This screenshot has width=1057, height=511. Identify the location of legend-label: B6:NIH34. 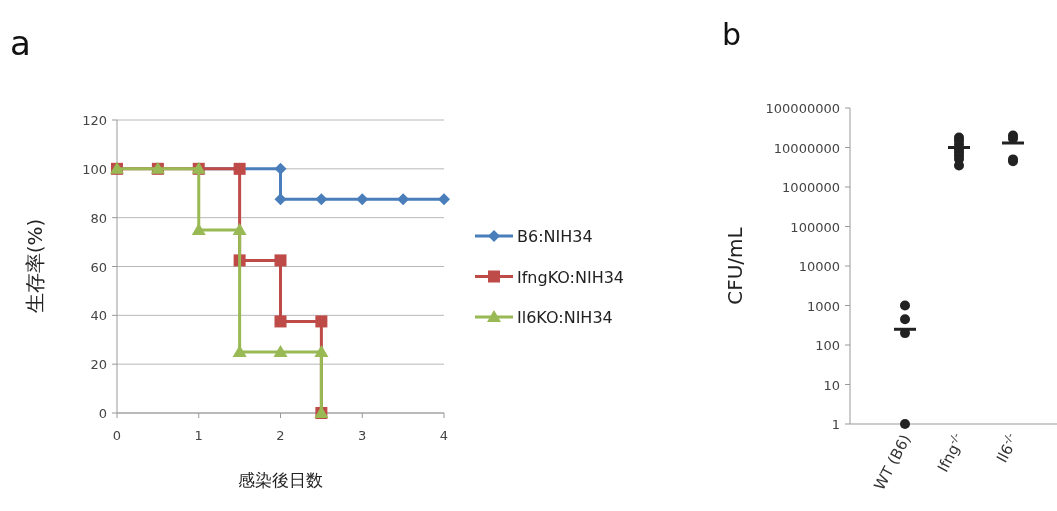
(555, 236).